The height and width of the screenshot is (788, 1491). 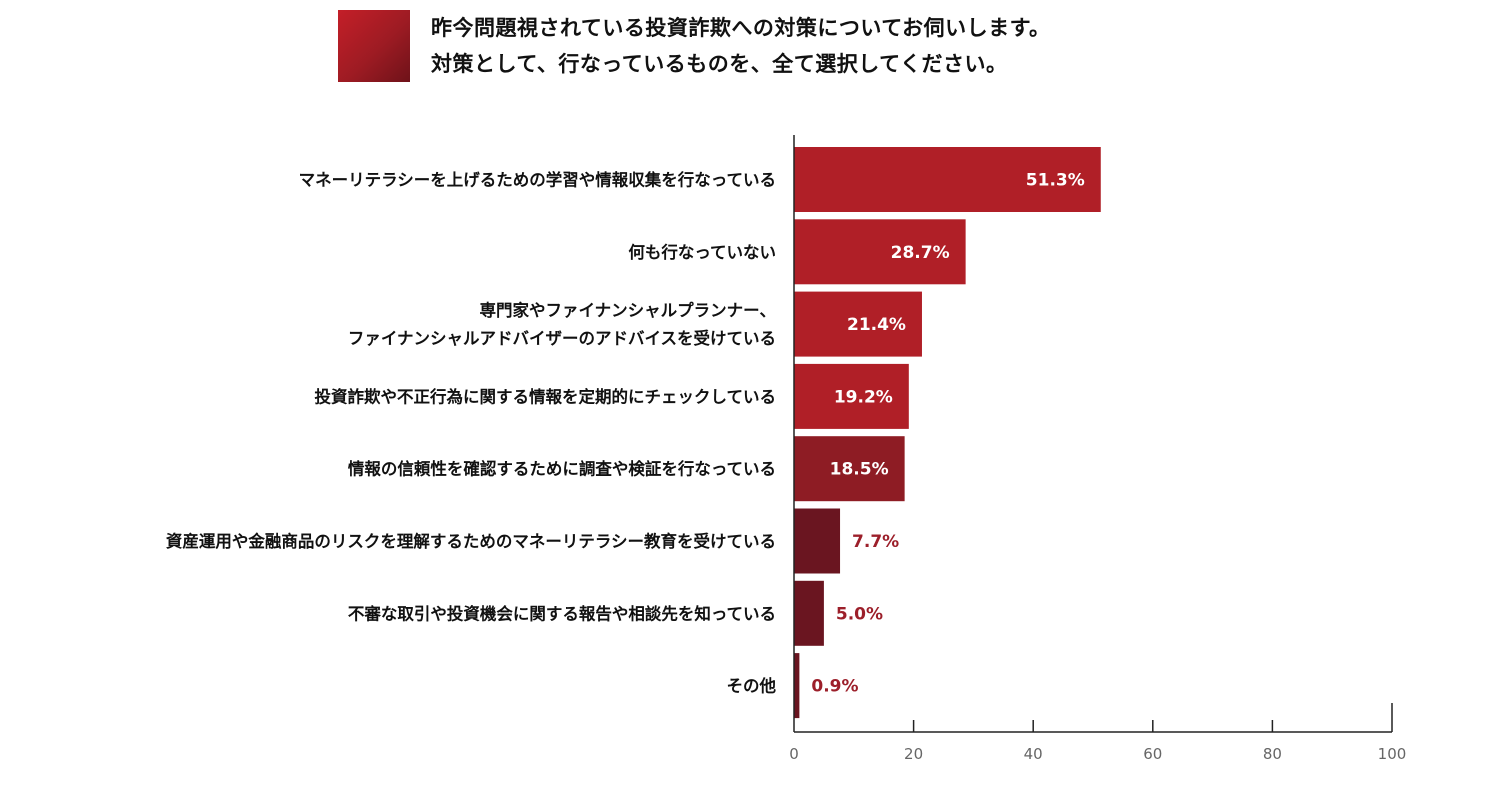 I want to click on question-line-1: 昨今問題視されている投資詐欺への対策についてお伺いします。, so click(x=741, y=28).